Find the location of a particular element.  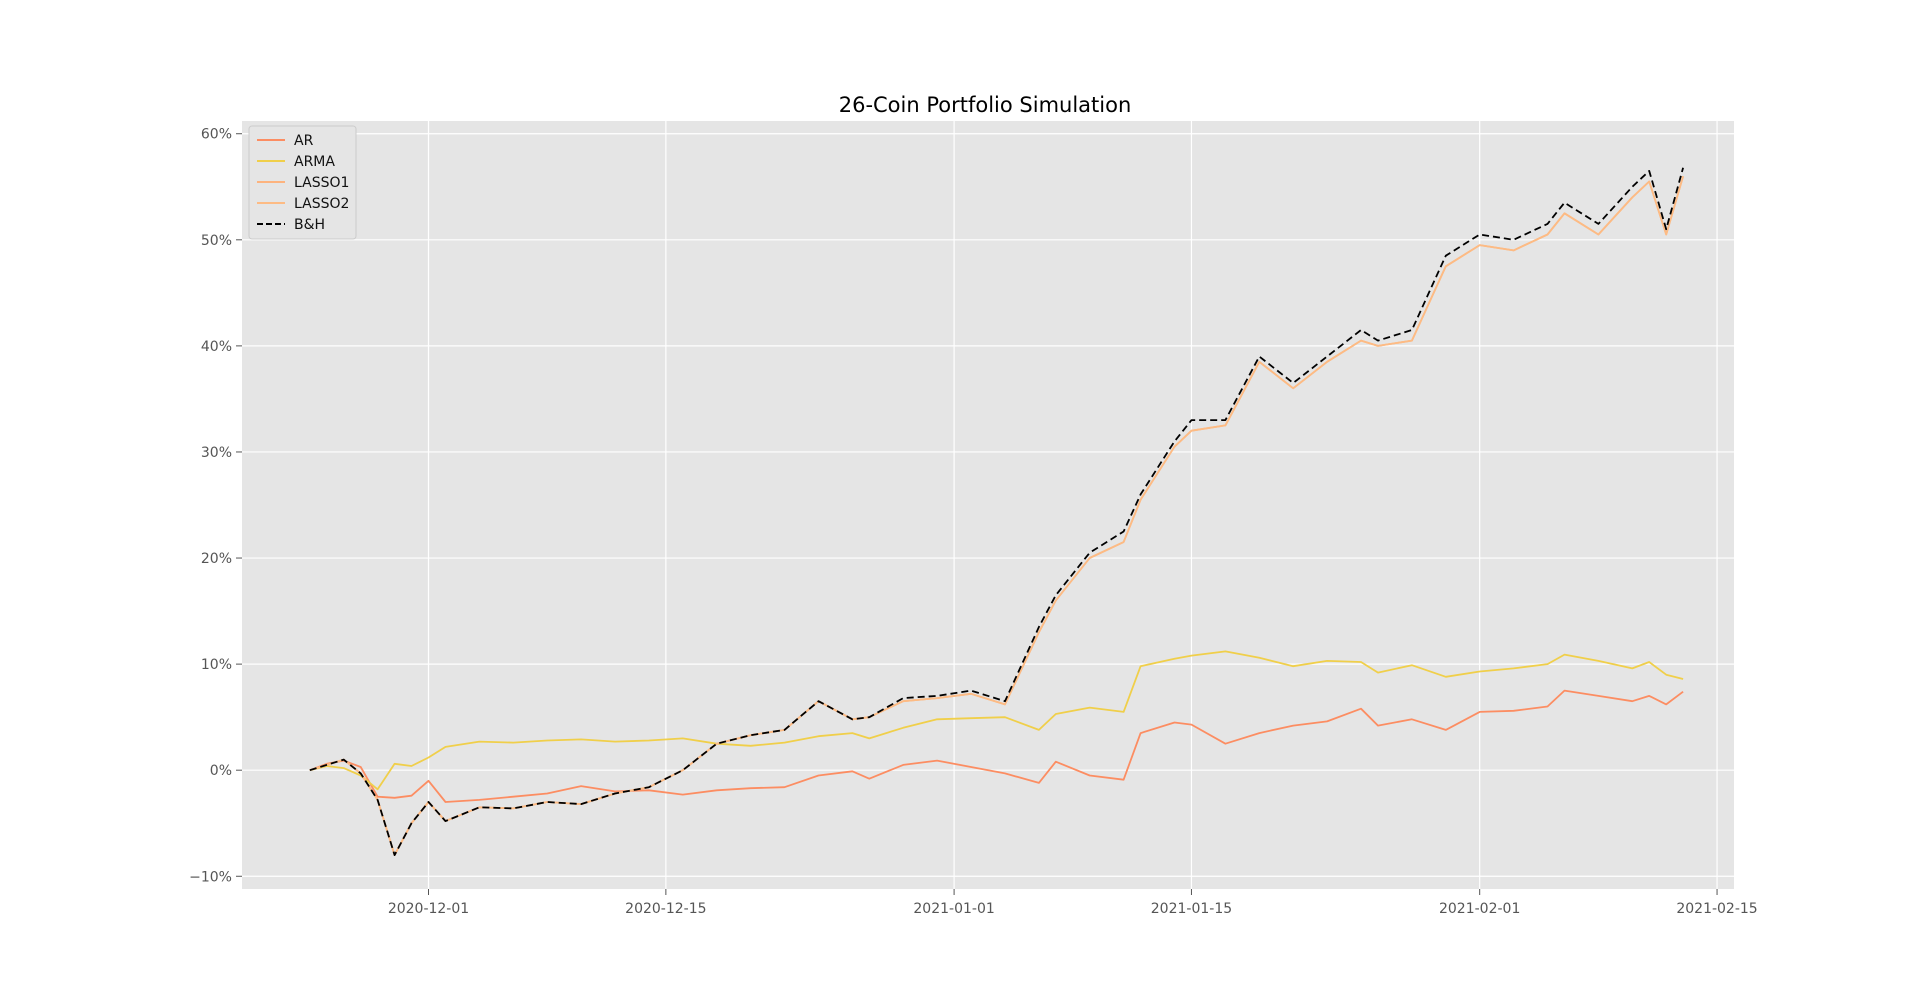

legend-box is located at coordinates (302, 182).